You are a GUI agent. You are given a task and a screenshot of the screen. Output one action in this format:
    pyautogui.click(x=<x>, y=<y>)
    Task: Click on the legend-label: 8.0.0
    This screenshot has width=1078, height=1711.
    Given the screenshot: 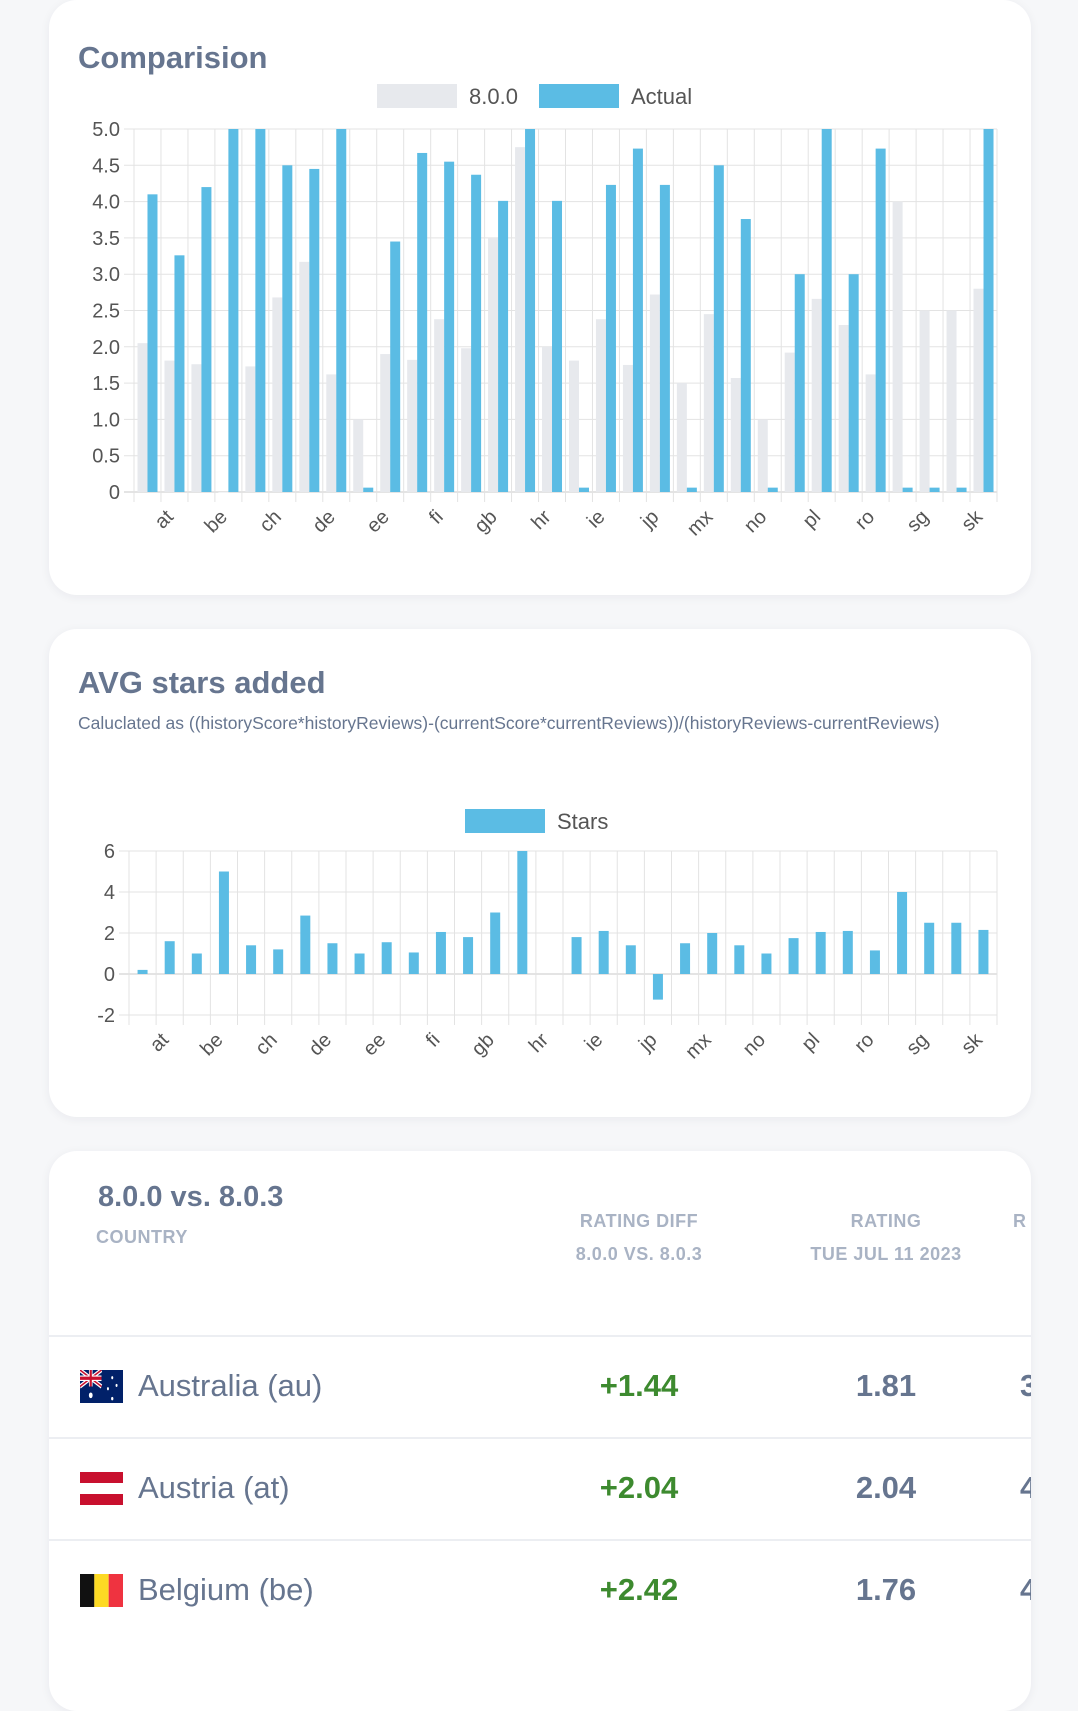 What is the action you would take?
    pyautogui.click(x=493, y=96)
    